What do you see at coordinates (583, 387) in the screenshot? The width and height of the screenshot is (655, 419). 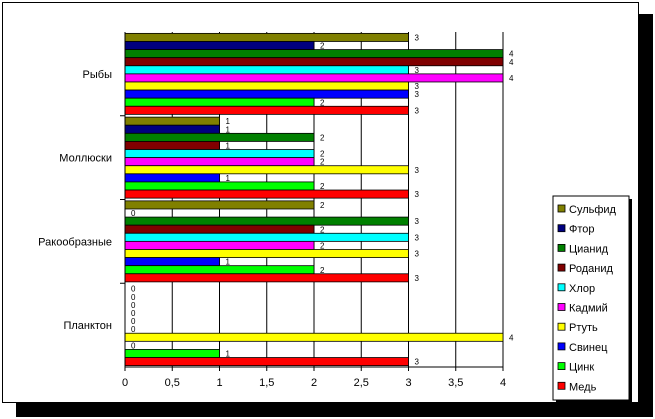 I see `legend-item: Медь` at bounding box center [583, 387].